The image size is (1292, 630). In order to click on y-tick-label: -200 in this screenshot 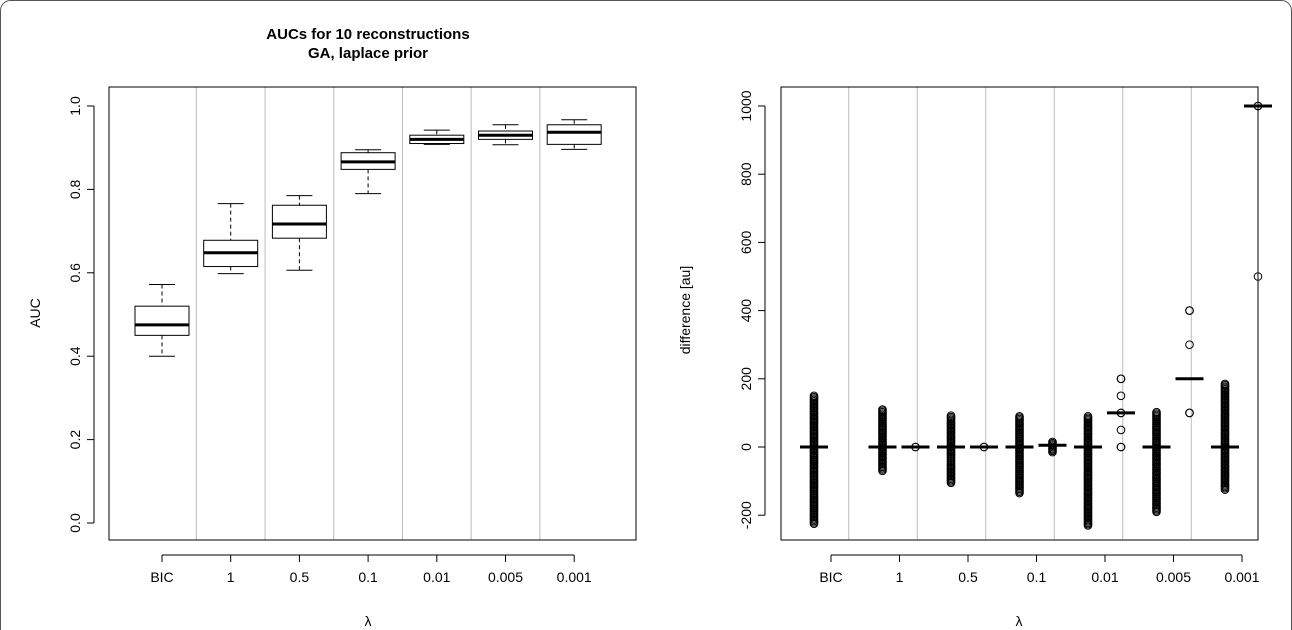, I will do `click(746, 515)`.